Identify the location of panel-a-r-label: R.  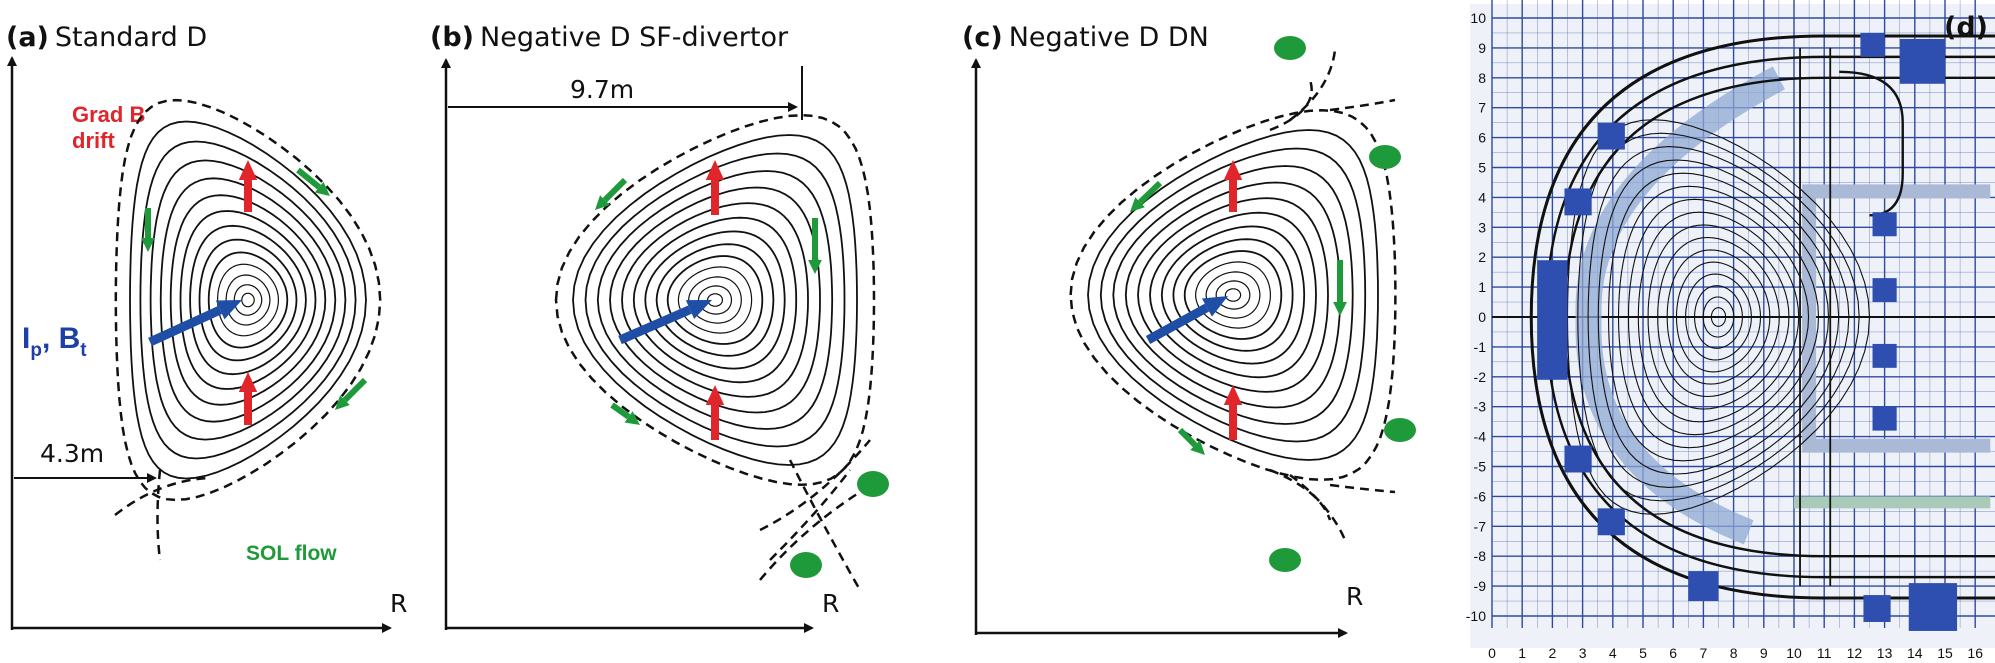
(398, 603).